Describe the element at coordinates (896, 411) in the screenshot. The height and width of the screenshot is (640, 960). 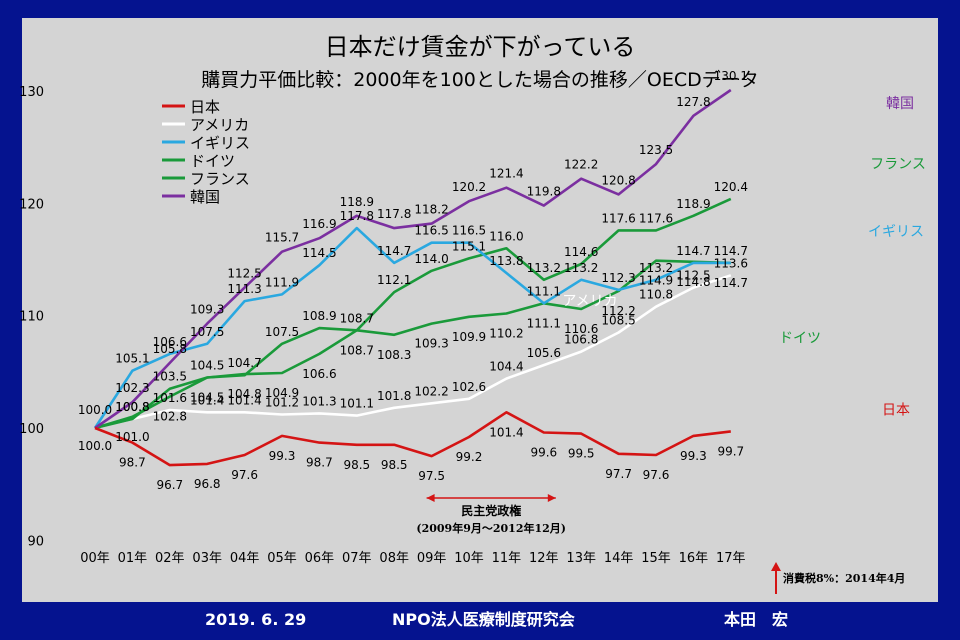
I see `series-end-label: 日本` at that location.